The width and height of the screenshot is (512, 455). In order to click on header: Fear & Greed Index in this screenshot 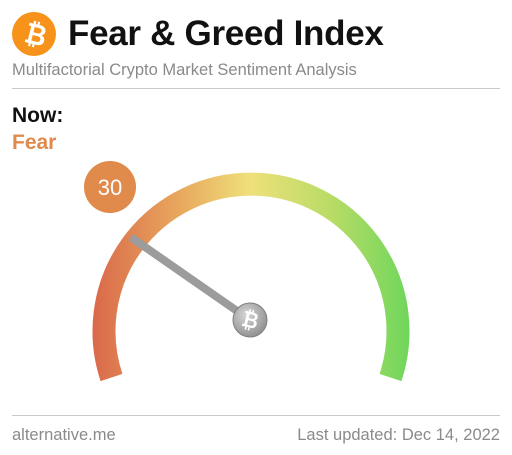, I will do `click(198, 34)`.